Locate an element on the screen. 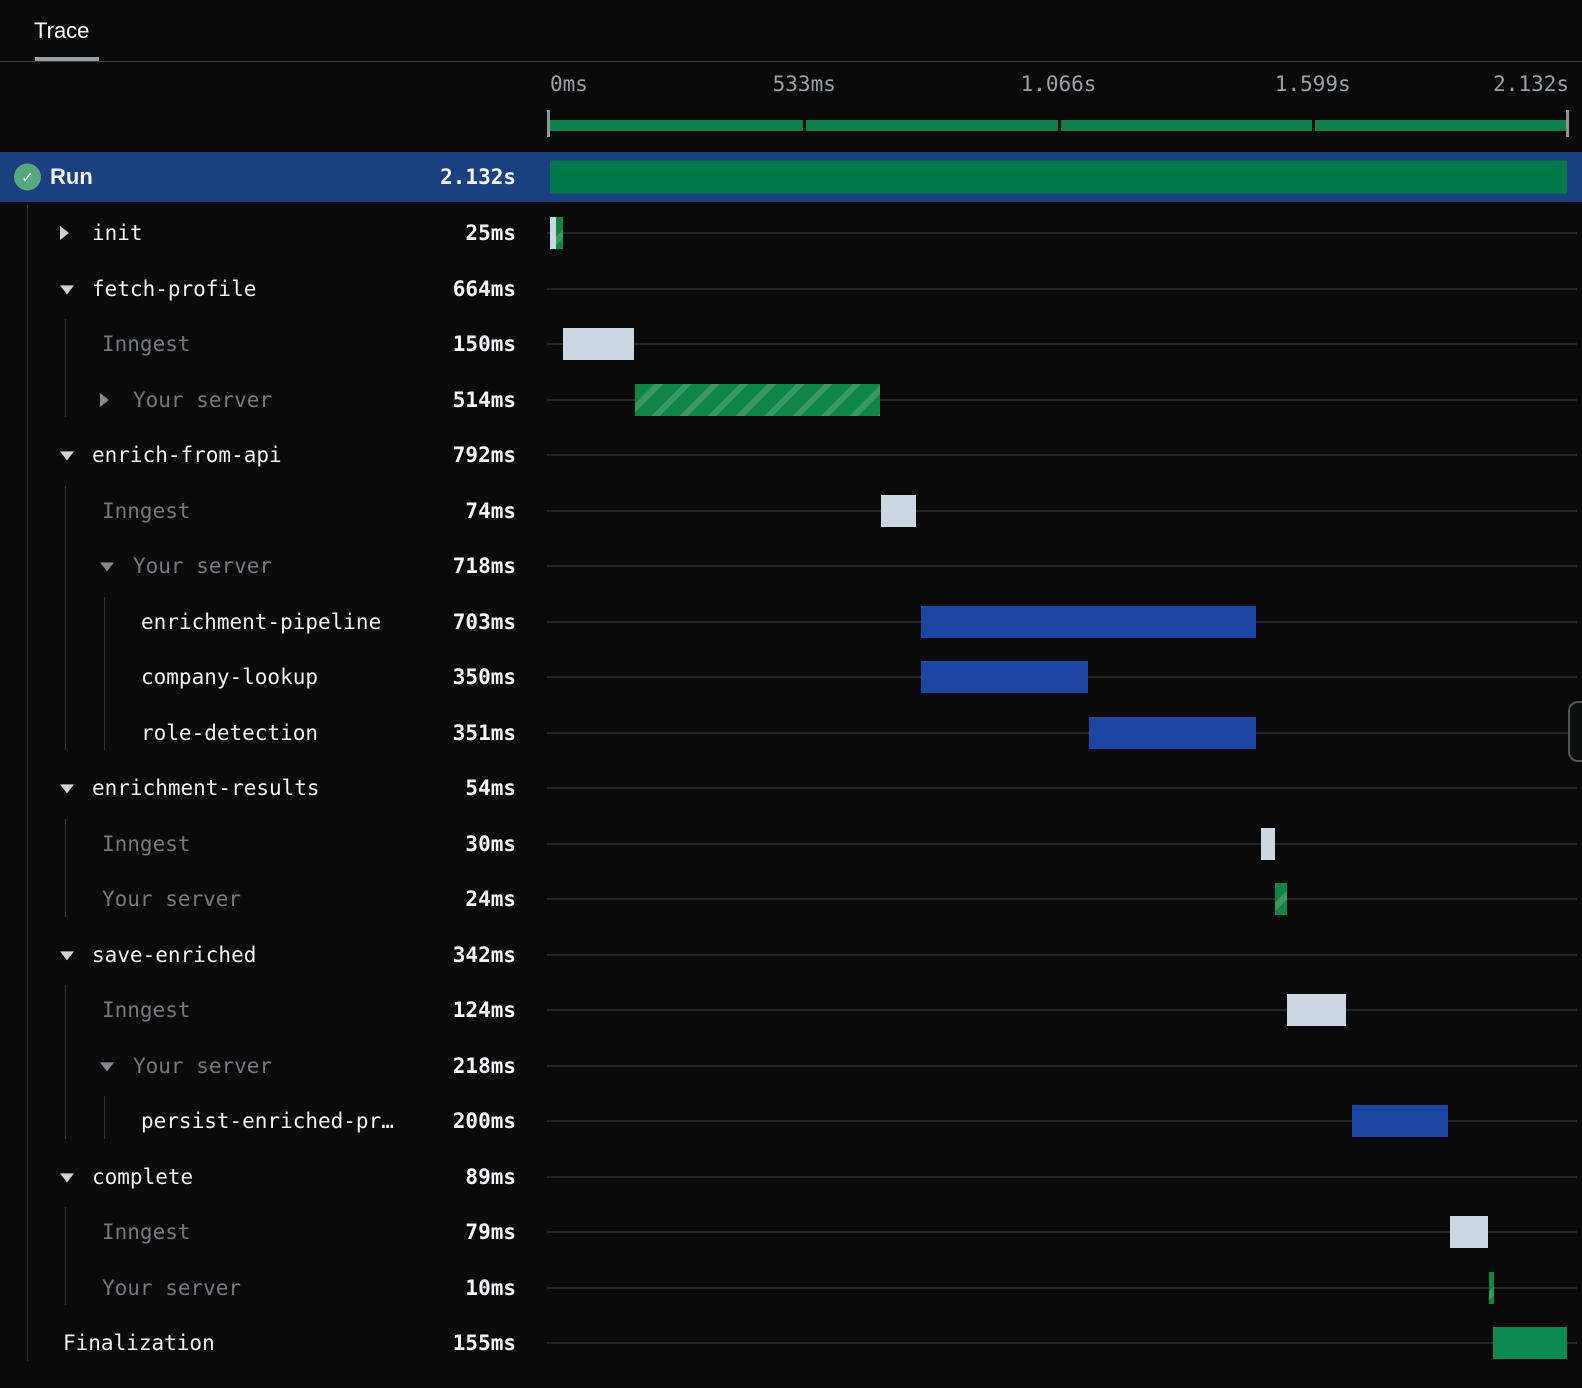  trace-row-finalization: Finalization 155ms is located at coordinates (791, 1343).